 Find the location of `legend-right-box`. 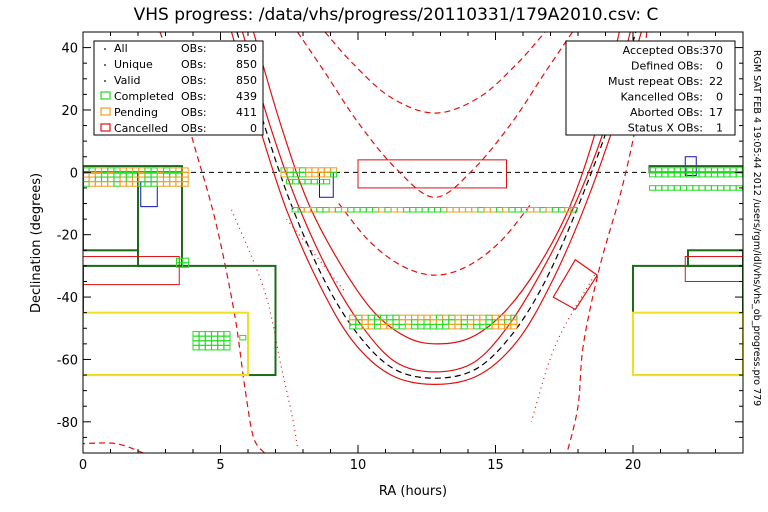

legend-right-box is located at coordinates (650, 88).